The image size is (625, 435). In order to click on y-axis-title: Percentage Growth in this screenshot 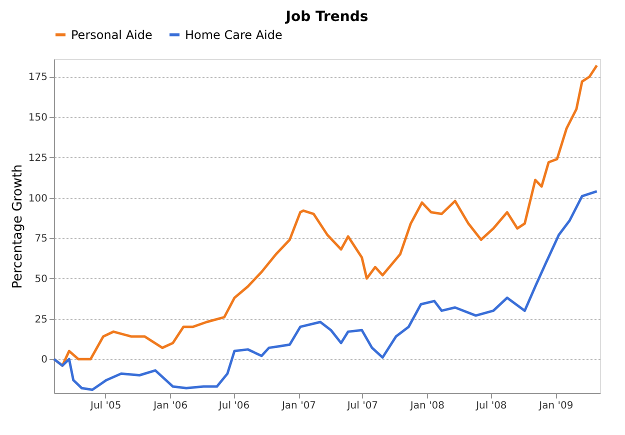, I will do `click(18, 226)`.